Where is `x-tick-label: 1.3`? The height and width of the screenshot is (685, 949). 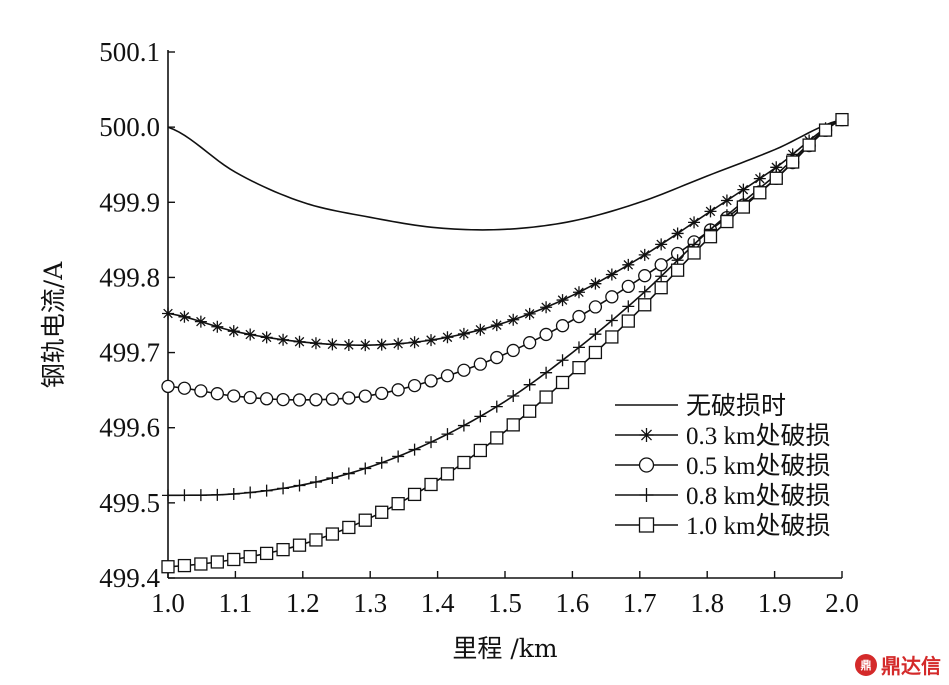 x-tick-label: 1.3 is located at coordinates (370, 603).